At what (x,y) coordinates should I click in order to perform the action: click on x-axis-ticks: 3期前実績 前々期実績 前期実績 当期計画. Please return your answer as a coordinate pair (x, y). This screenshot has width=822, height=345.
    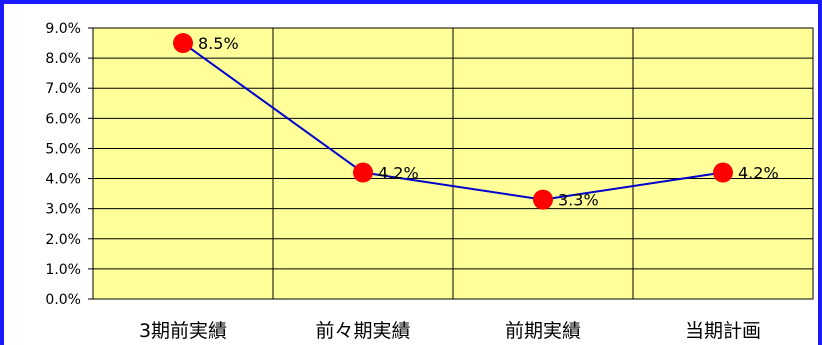
    Looking at the image, I should click on (450, 331).